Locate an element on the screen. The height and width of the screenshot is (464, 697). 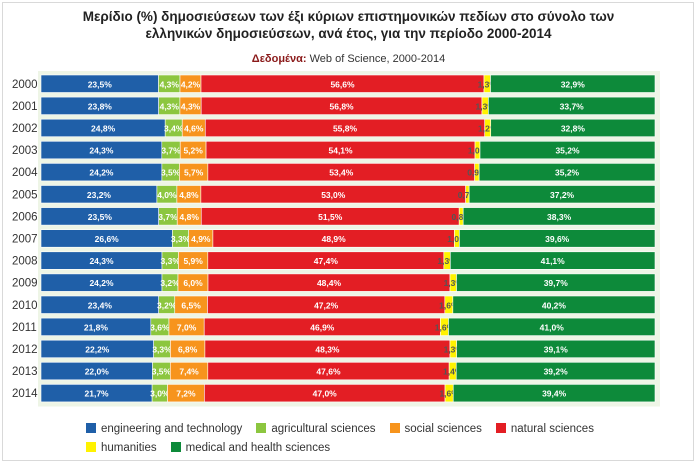
legend-label: social sciences is located at coordinates (443, 429).